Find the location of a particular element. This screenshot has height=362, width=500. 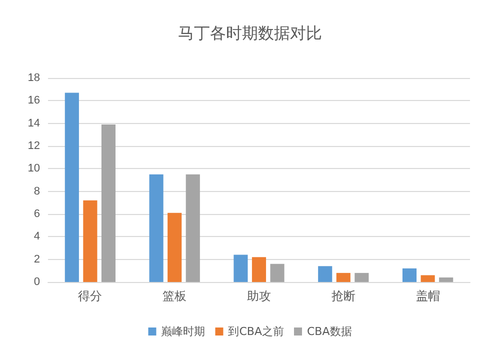

chart-title: 马丁各时期数据对比 is located at coordinates (250, 33).